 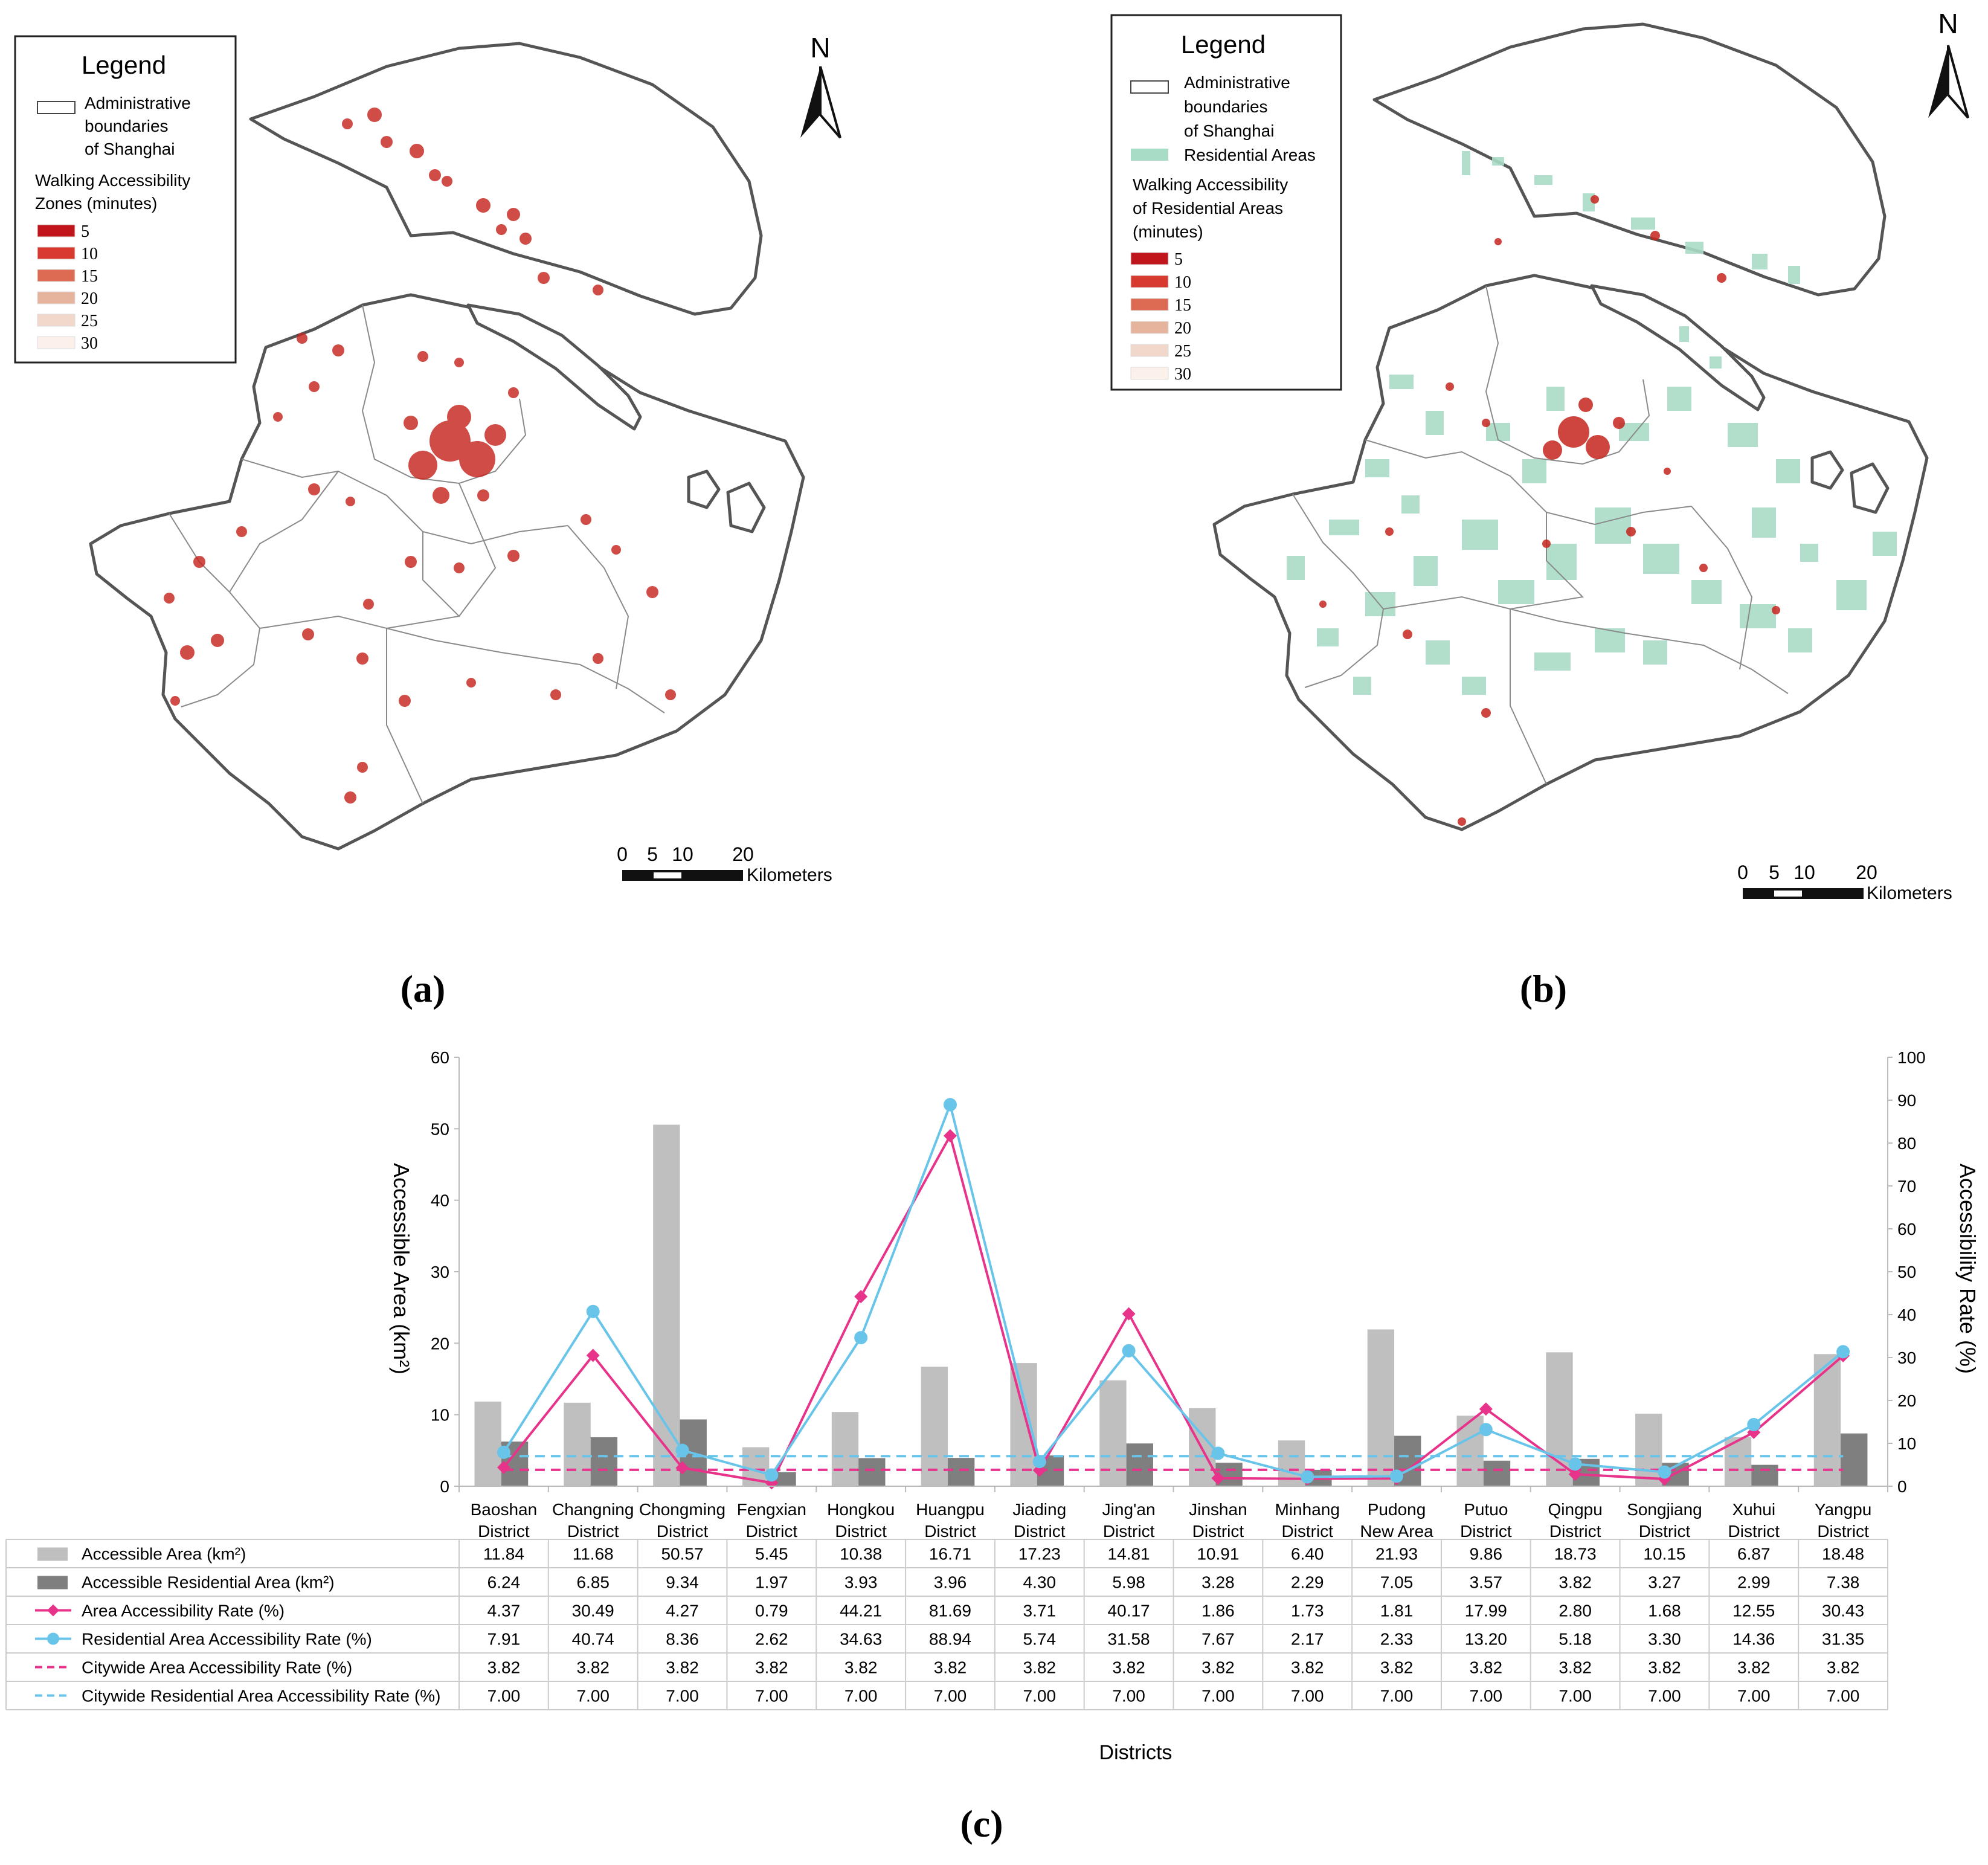 What do you see at coordinates (1948, 63) in the screenshot?
I see `north-arrow-b: N` at bounding box center [1948, 63].